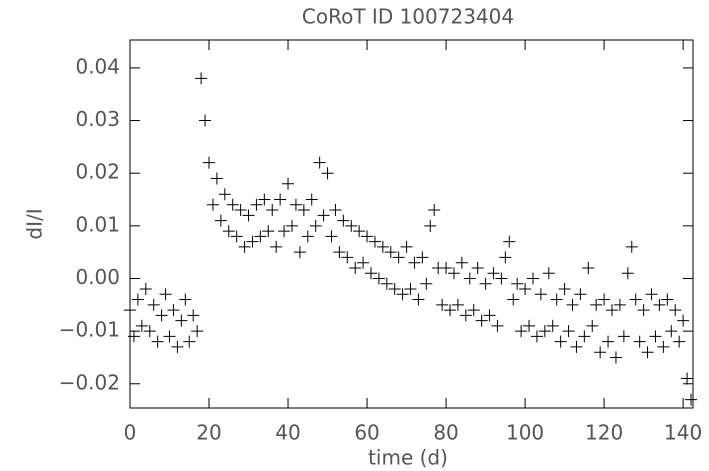 Image resolution: width=709 pixels, height=471 pixels. What do you see at coordinates (97, 277) in the screenshot?
I see `y-tick-label: 0.00` at bounding box center [97, 277].